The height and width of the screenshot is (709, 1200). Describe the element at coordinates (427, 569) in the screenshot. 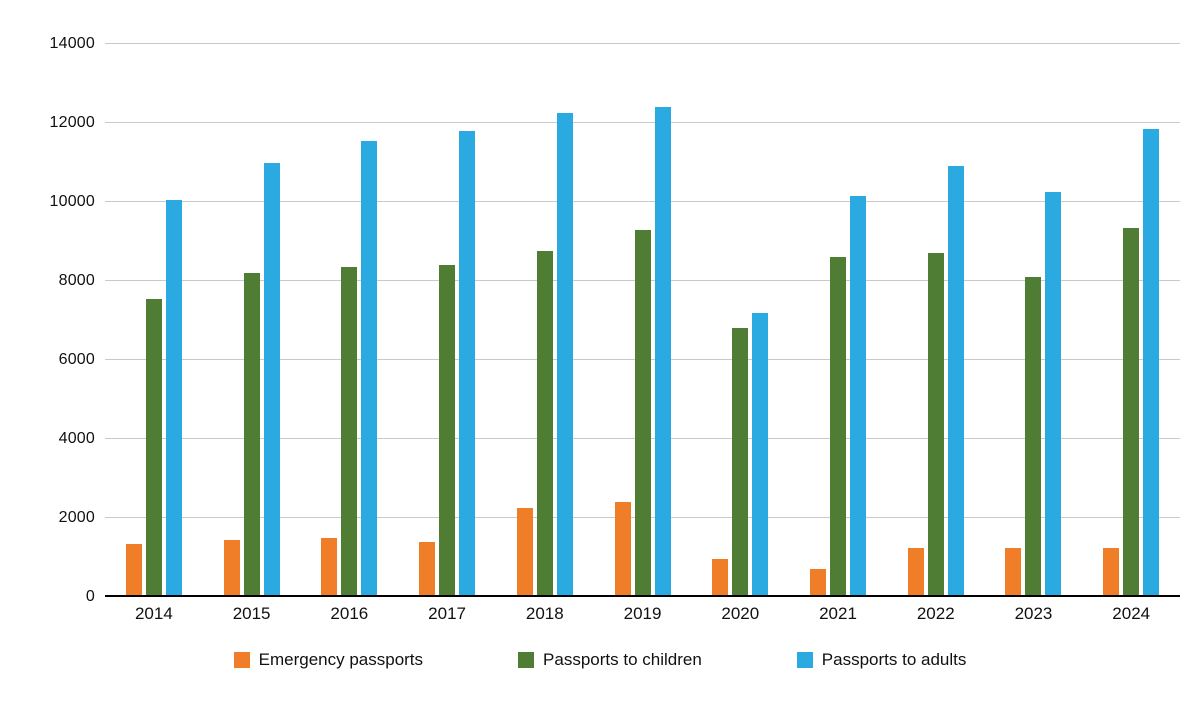

I see `bar-emergency-passports-2017` at that location.